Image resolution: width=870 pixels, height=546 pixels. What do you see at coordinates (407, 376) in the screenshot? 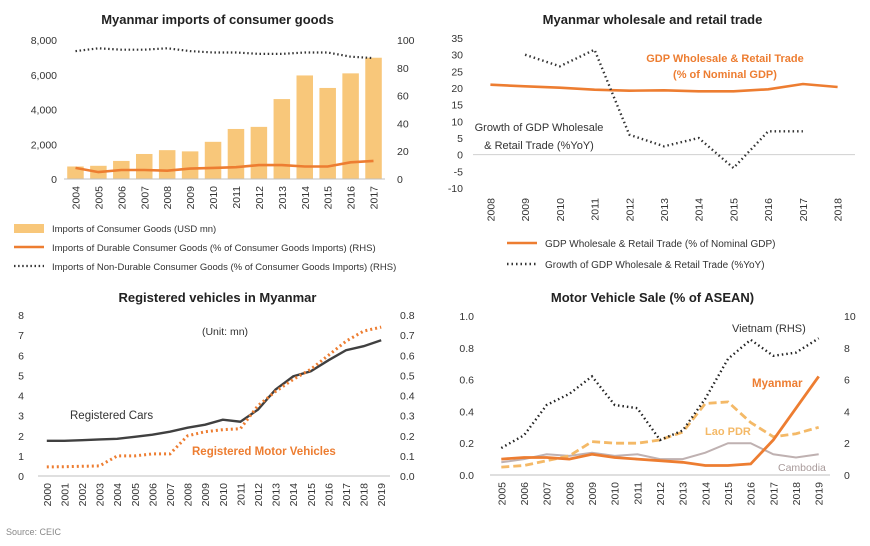
I see `y2-tick-label: 0.5` at bounding box center [407, 376].